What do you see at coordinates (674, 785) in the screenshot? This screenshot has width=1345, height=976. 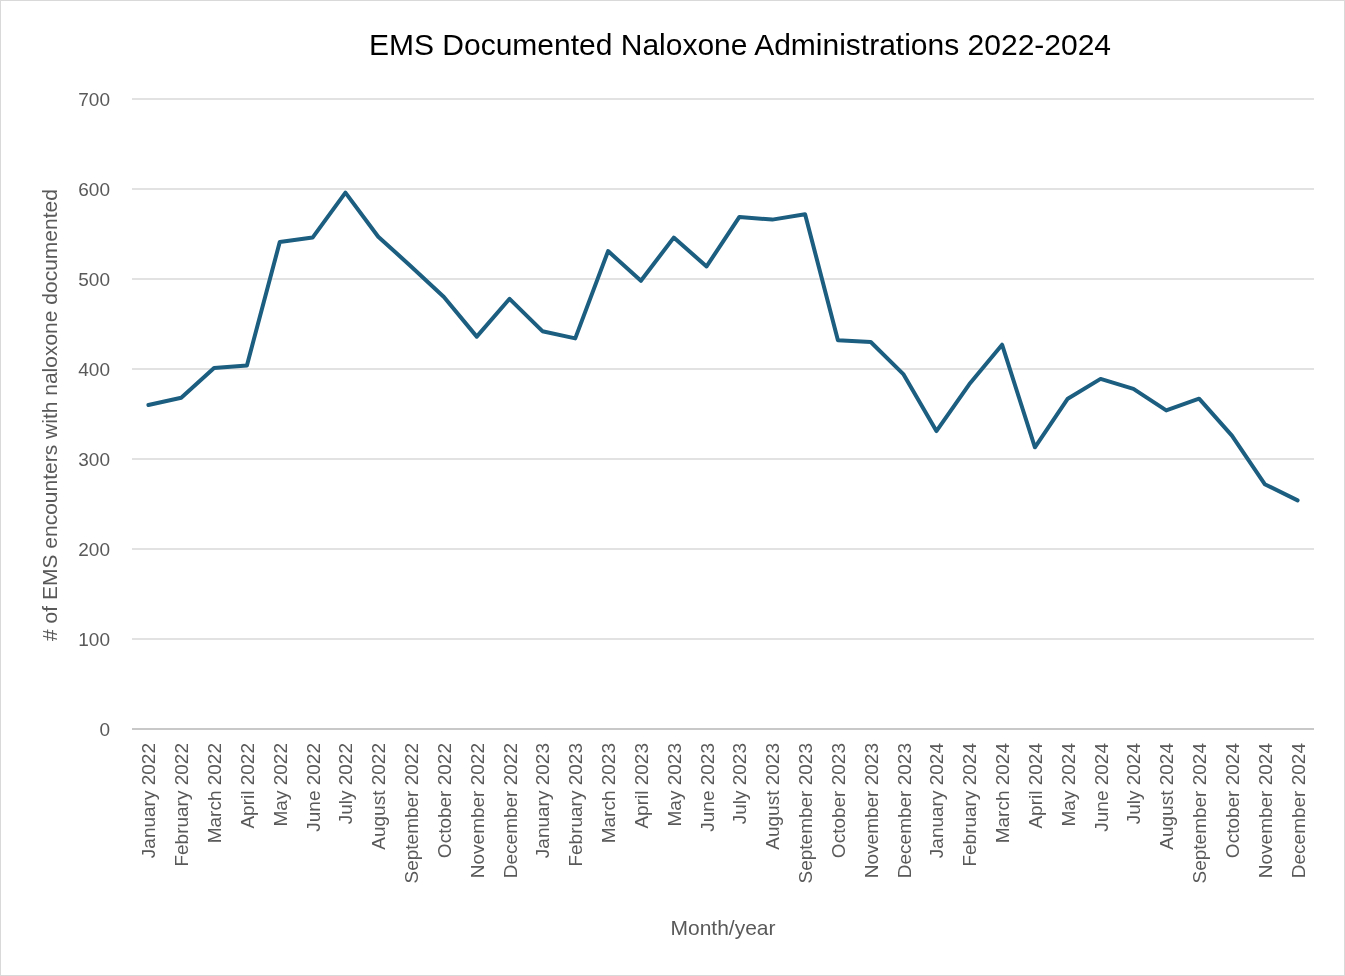 I see `x-tick-label: May 2023` at bounding box center [674, 785].